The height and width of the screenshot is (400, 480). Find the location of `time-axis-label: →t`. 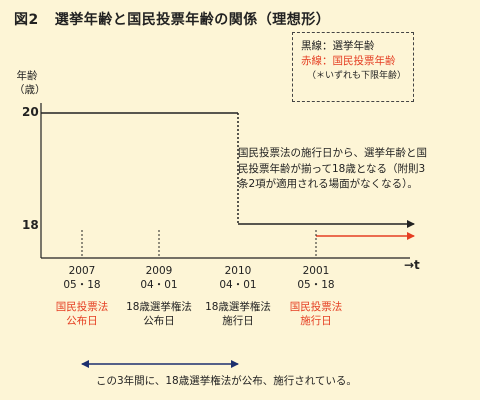

time-axis-label: →t is located at coordinates (412, 265).